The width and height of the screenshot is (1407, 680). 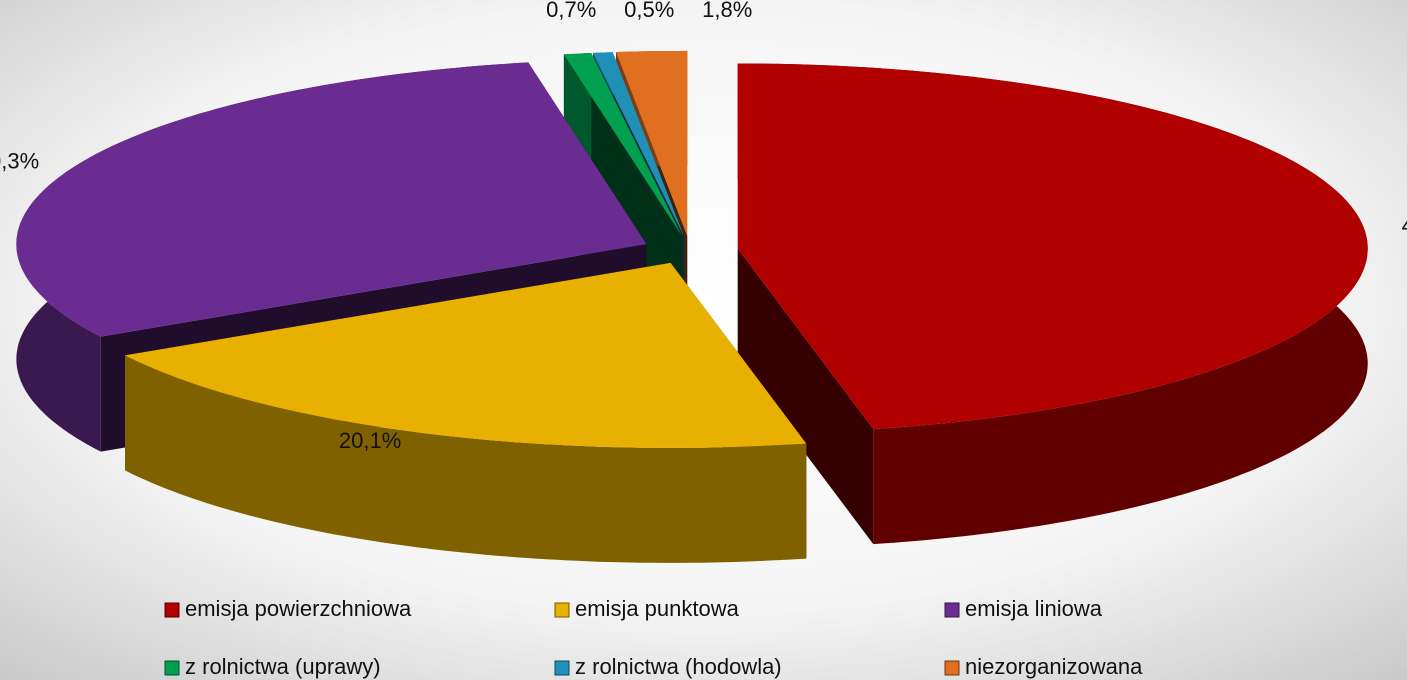 I want to click on slice-wall, so click(x=466, y=459).